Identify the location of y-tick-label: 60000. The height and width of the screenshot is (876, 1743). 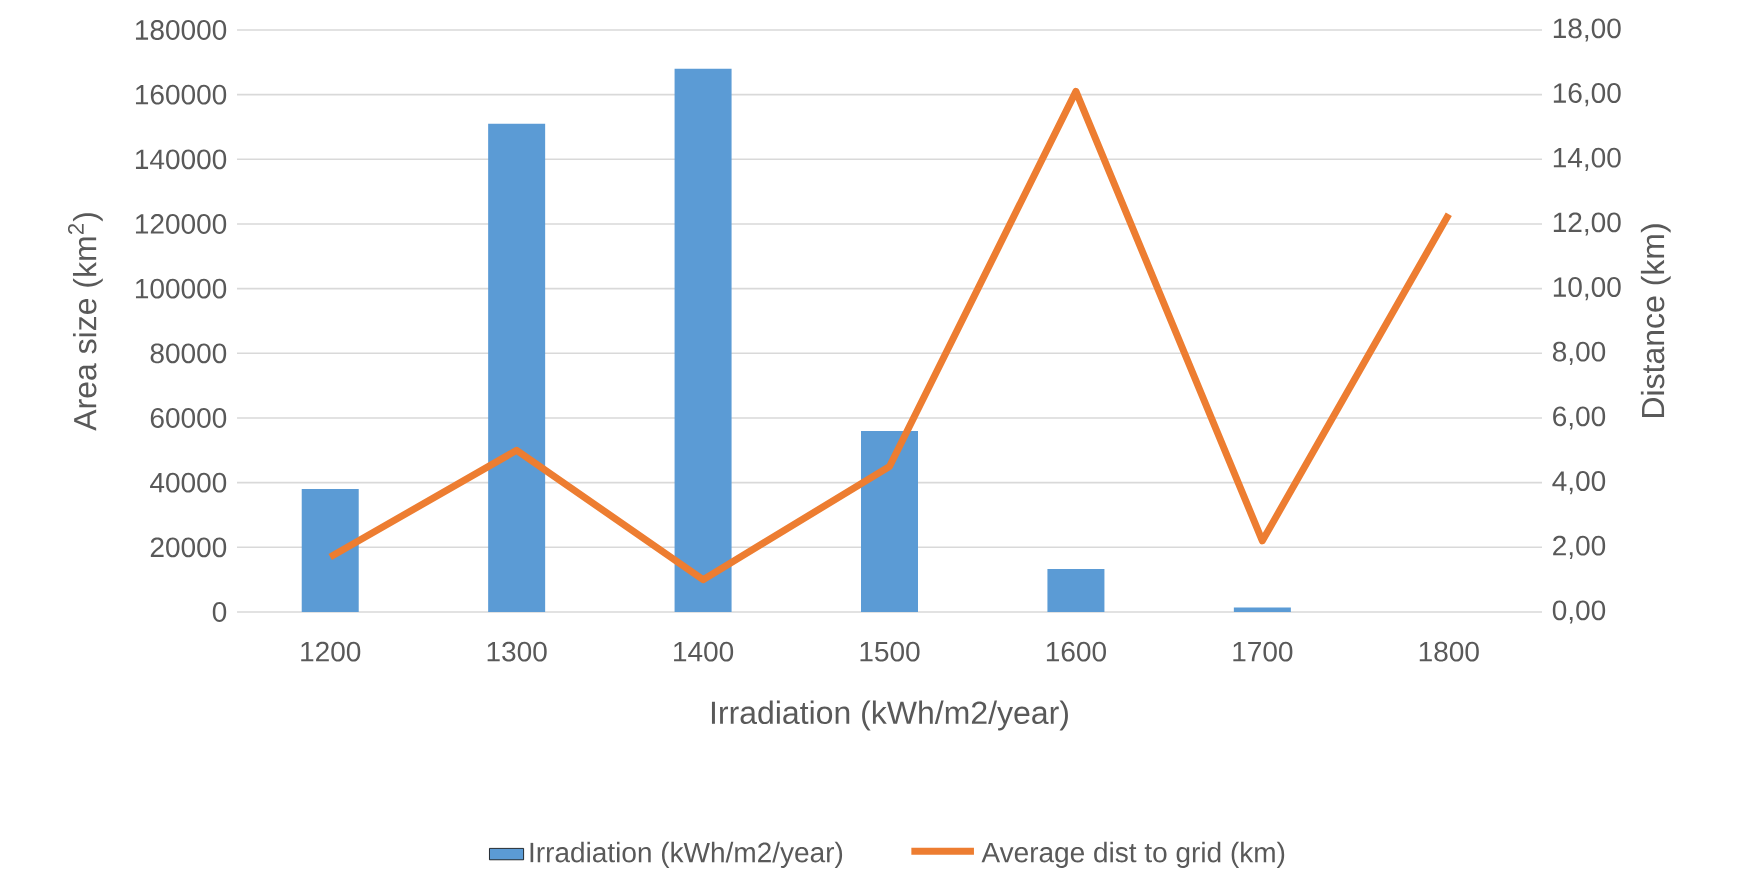
(188, 418).